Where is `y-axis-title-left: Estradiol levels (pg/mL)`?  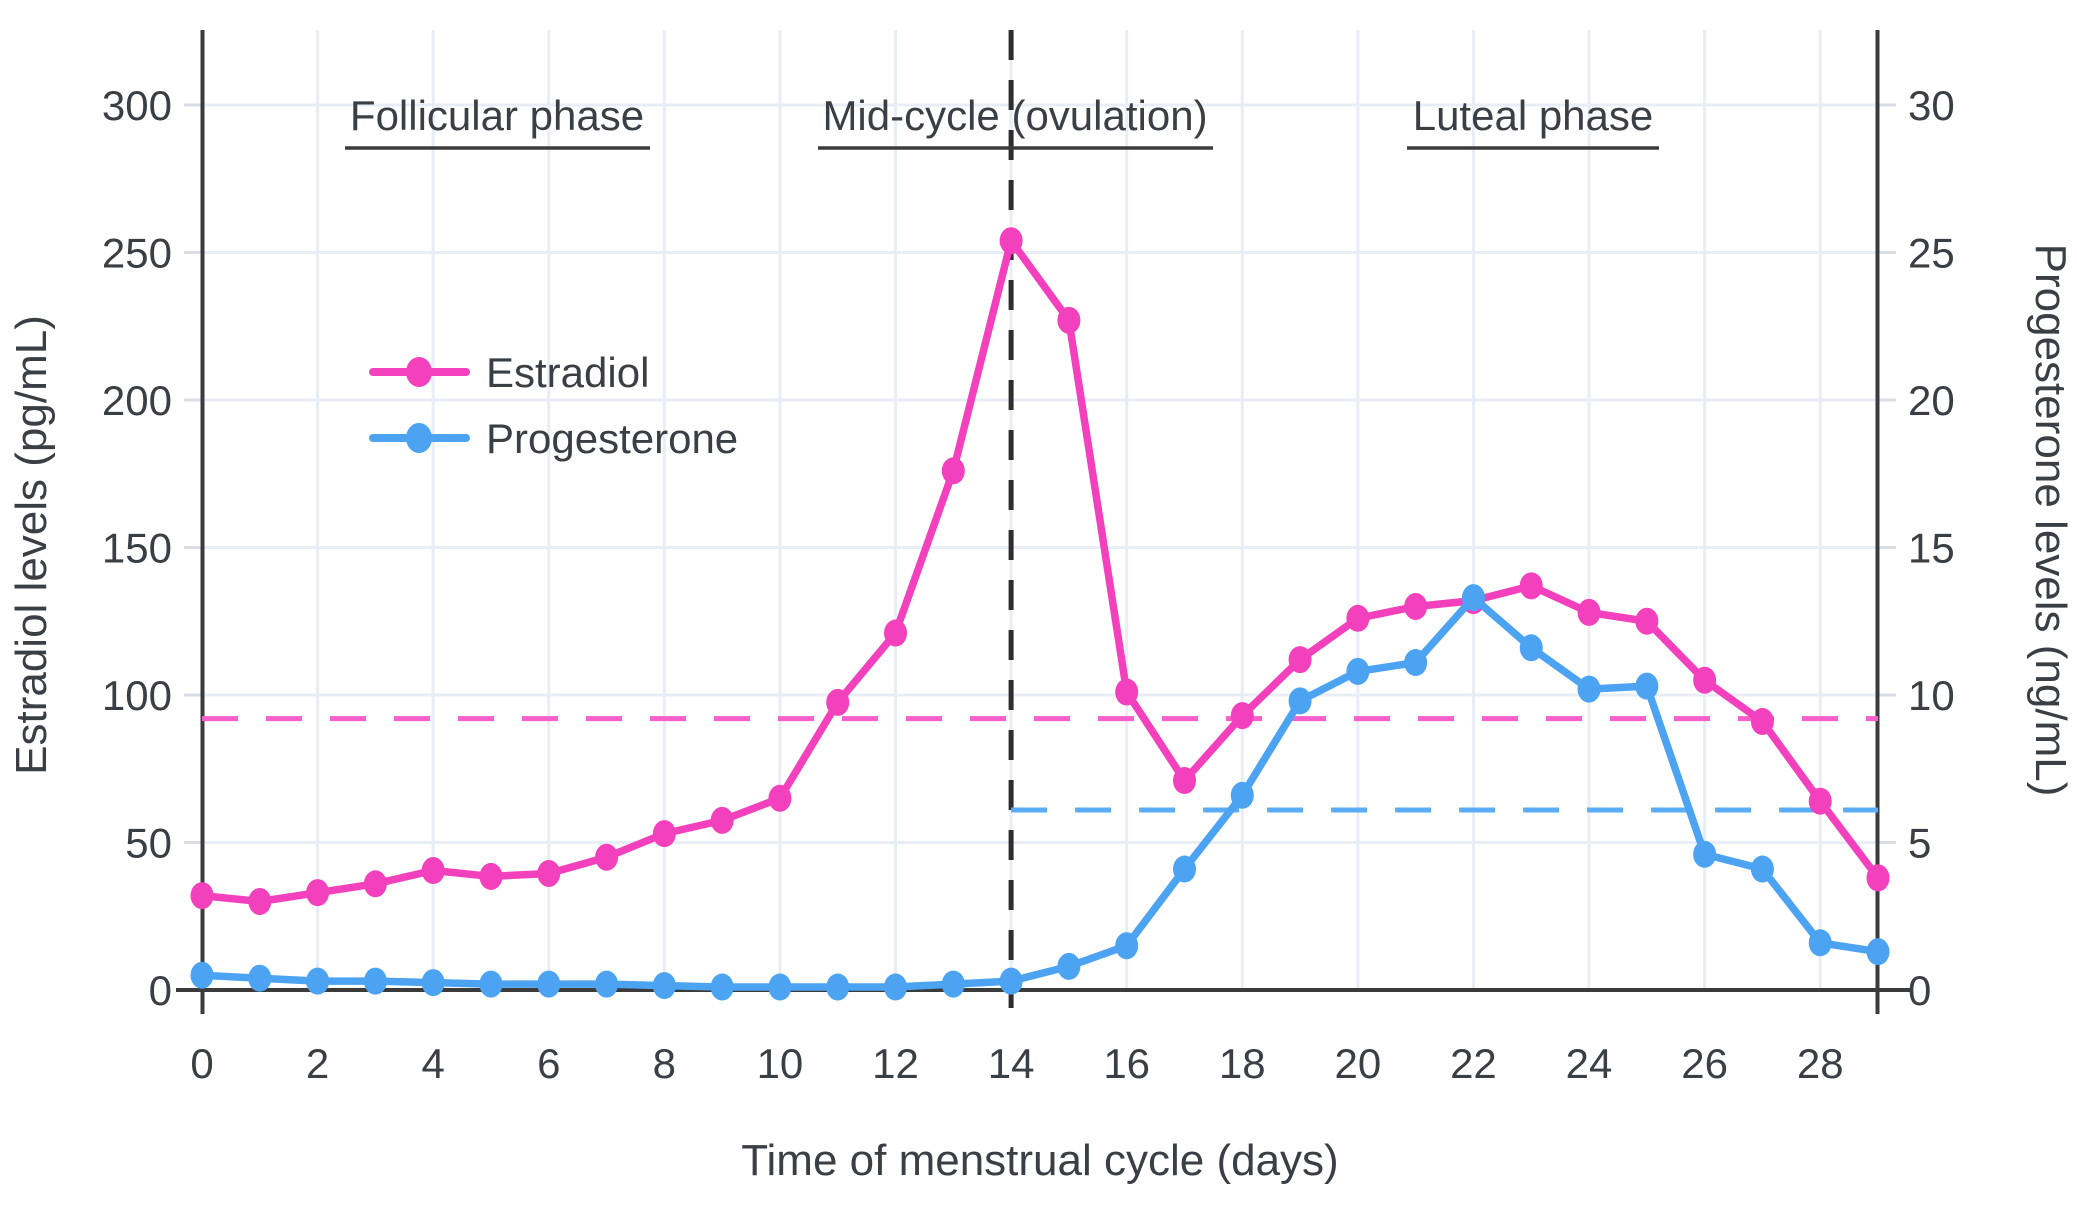 y-axis-title-left: Estradiol levels (pg/mL) is located at coordinates (31, 545).